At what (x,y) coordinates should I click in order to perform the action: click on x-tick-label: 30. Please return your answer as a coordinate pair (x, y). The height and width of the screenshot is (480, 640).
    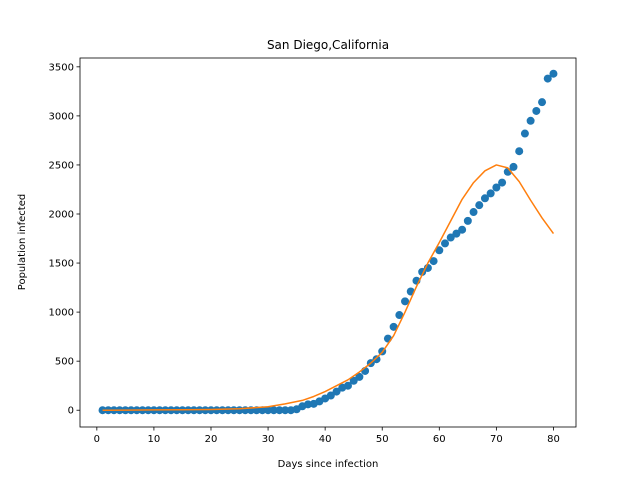
    Looking at the image, I should click on (268, 439).